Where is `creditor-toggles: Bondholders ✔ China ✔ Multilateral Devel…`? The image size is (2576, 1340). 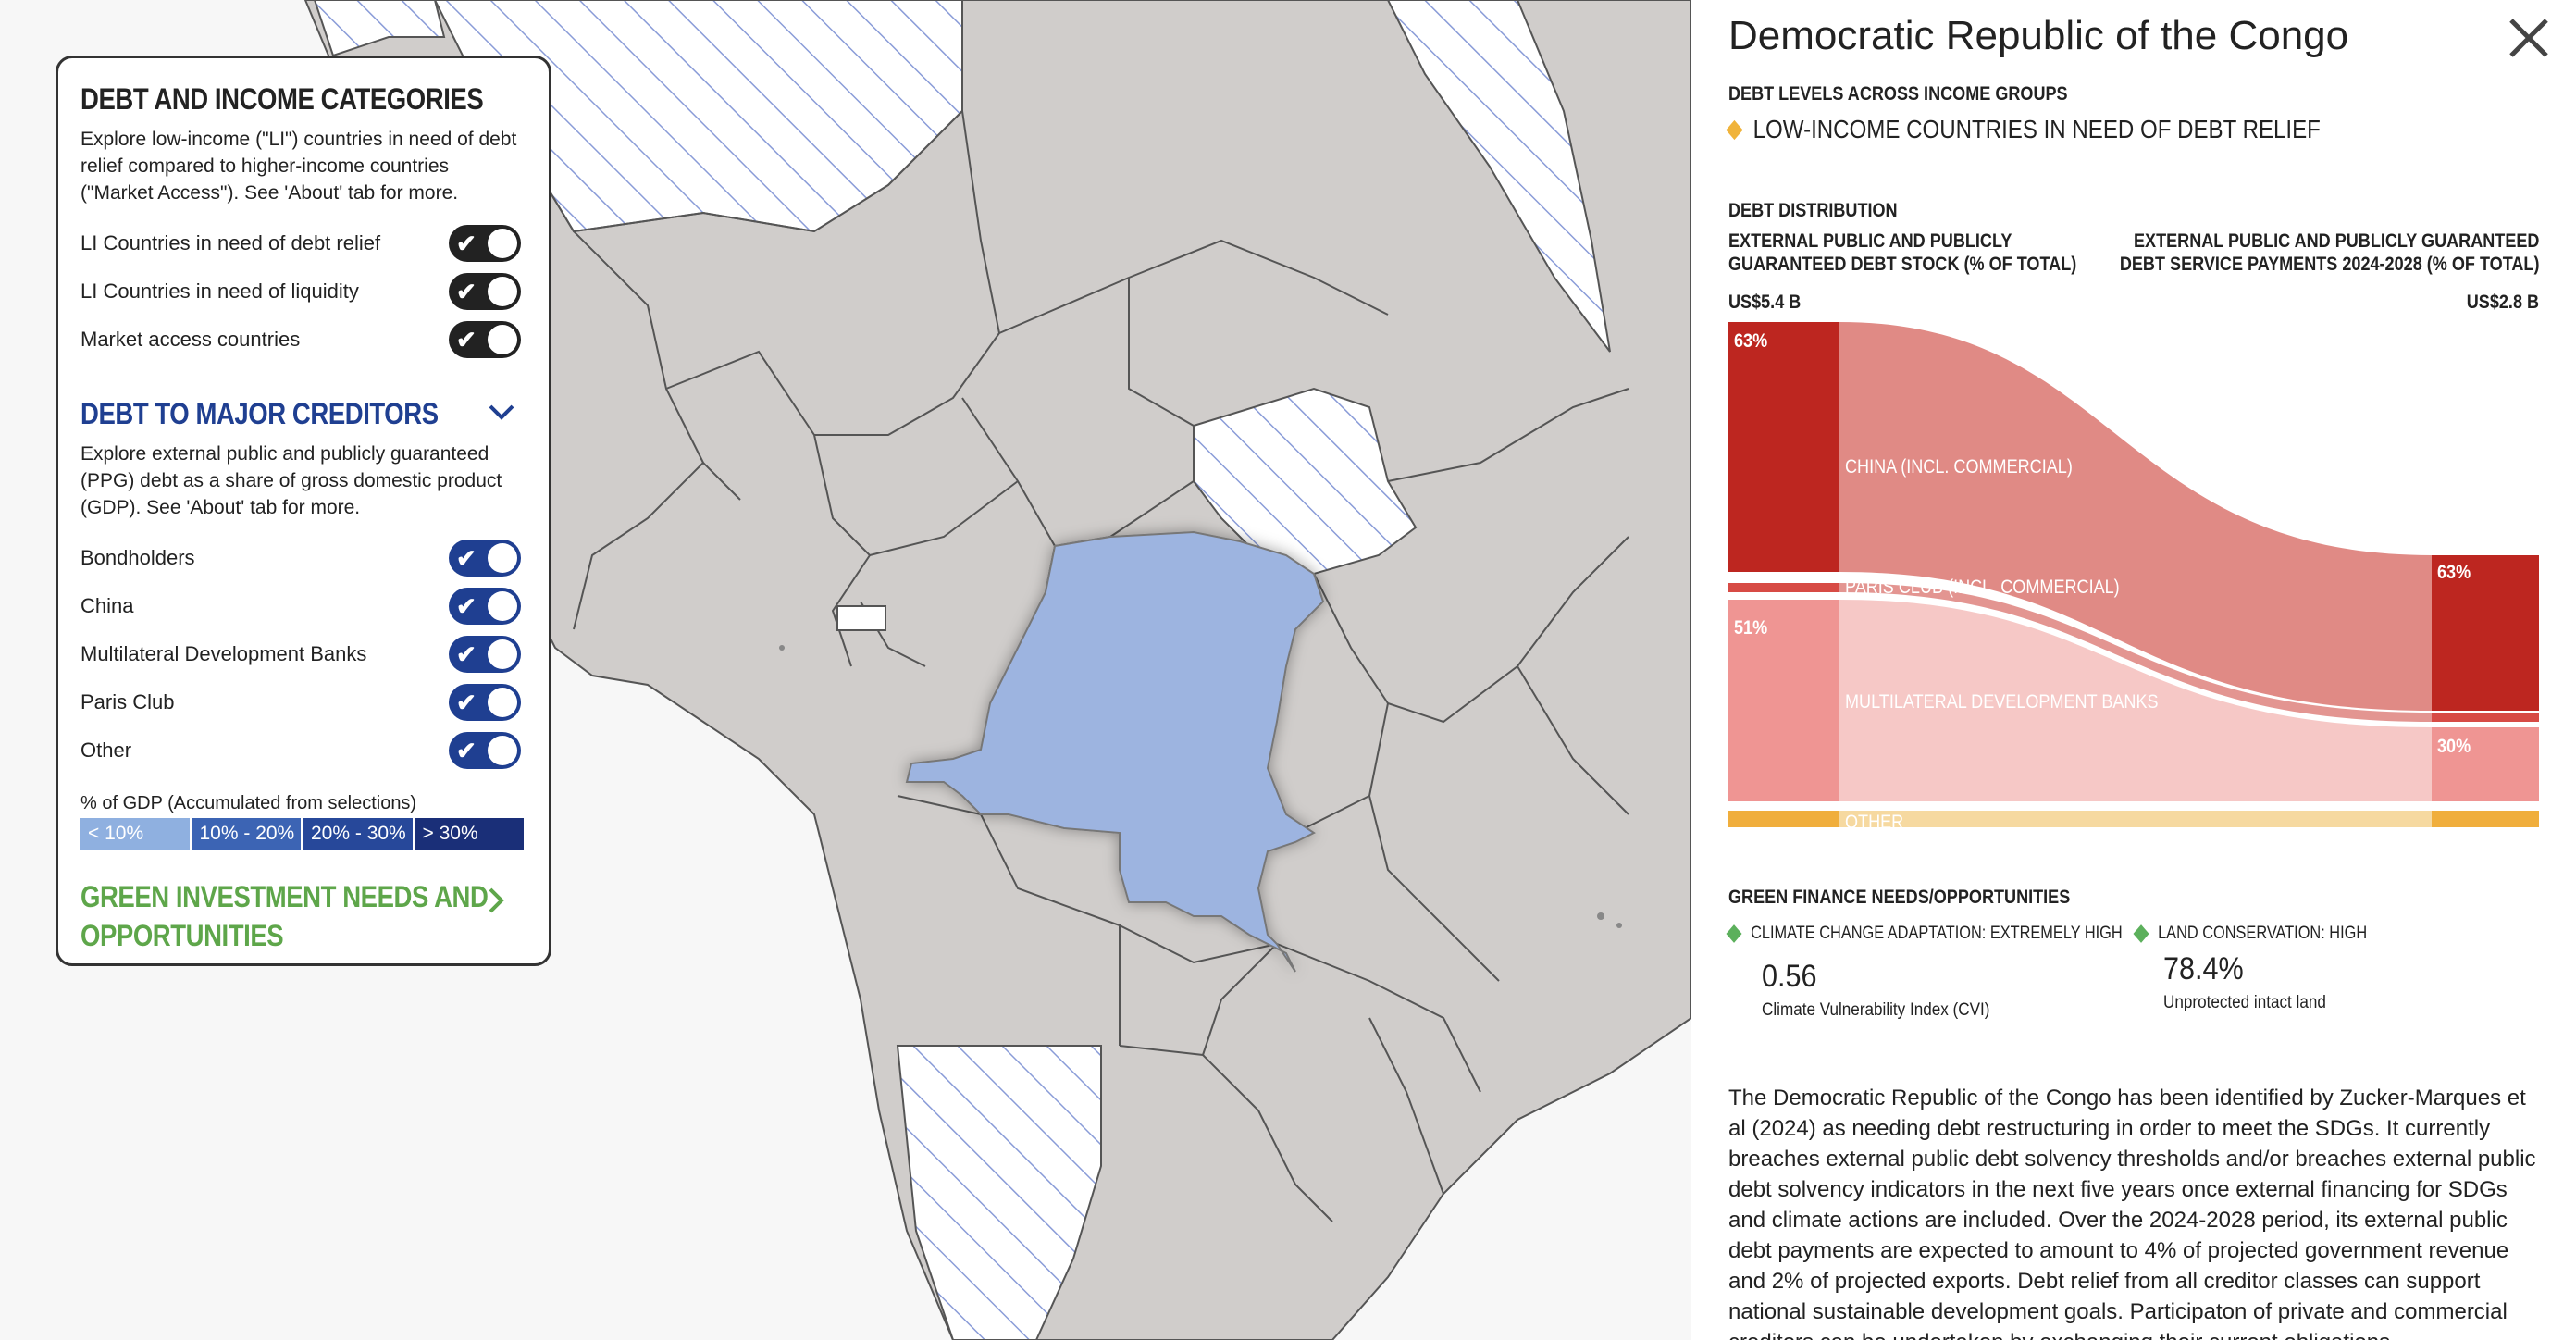
creditor-toggles: Bondholders ✔ China ✔ Multilateral Devel… is located at coordinates (303, 654).